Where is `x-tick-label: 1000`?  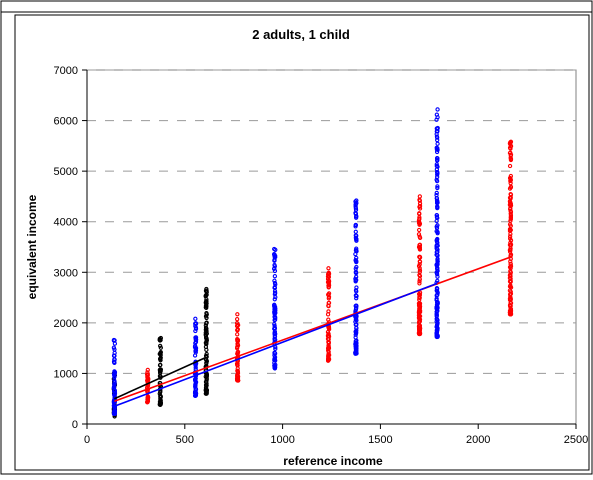 x-tick-label: 1000 is located at coordinates (282, 440).